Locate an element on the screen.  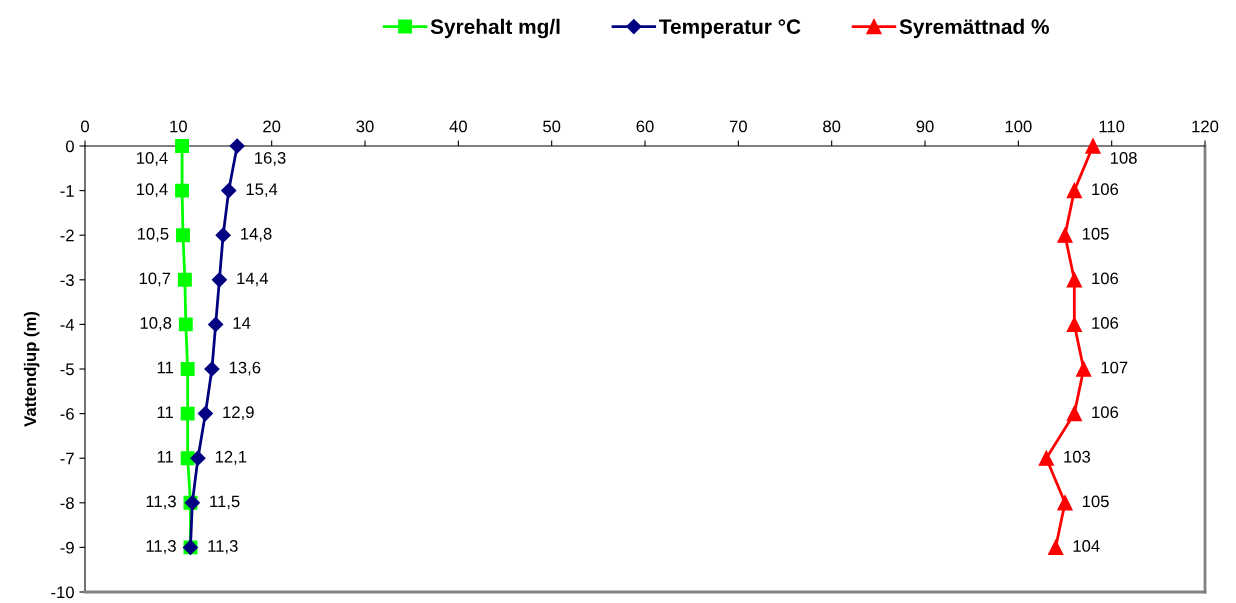
y-tick-label: -4 is located at coordinates (67, 324).